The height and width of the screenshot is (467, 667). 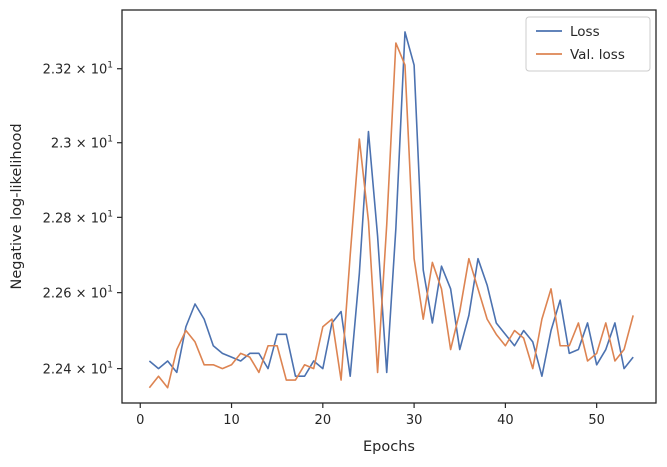 I want to click on legend: Loss Val. loss, so click(x=588, y=44).